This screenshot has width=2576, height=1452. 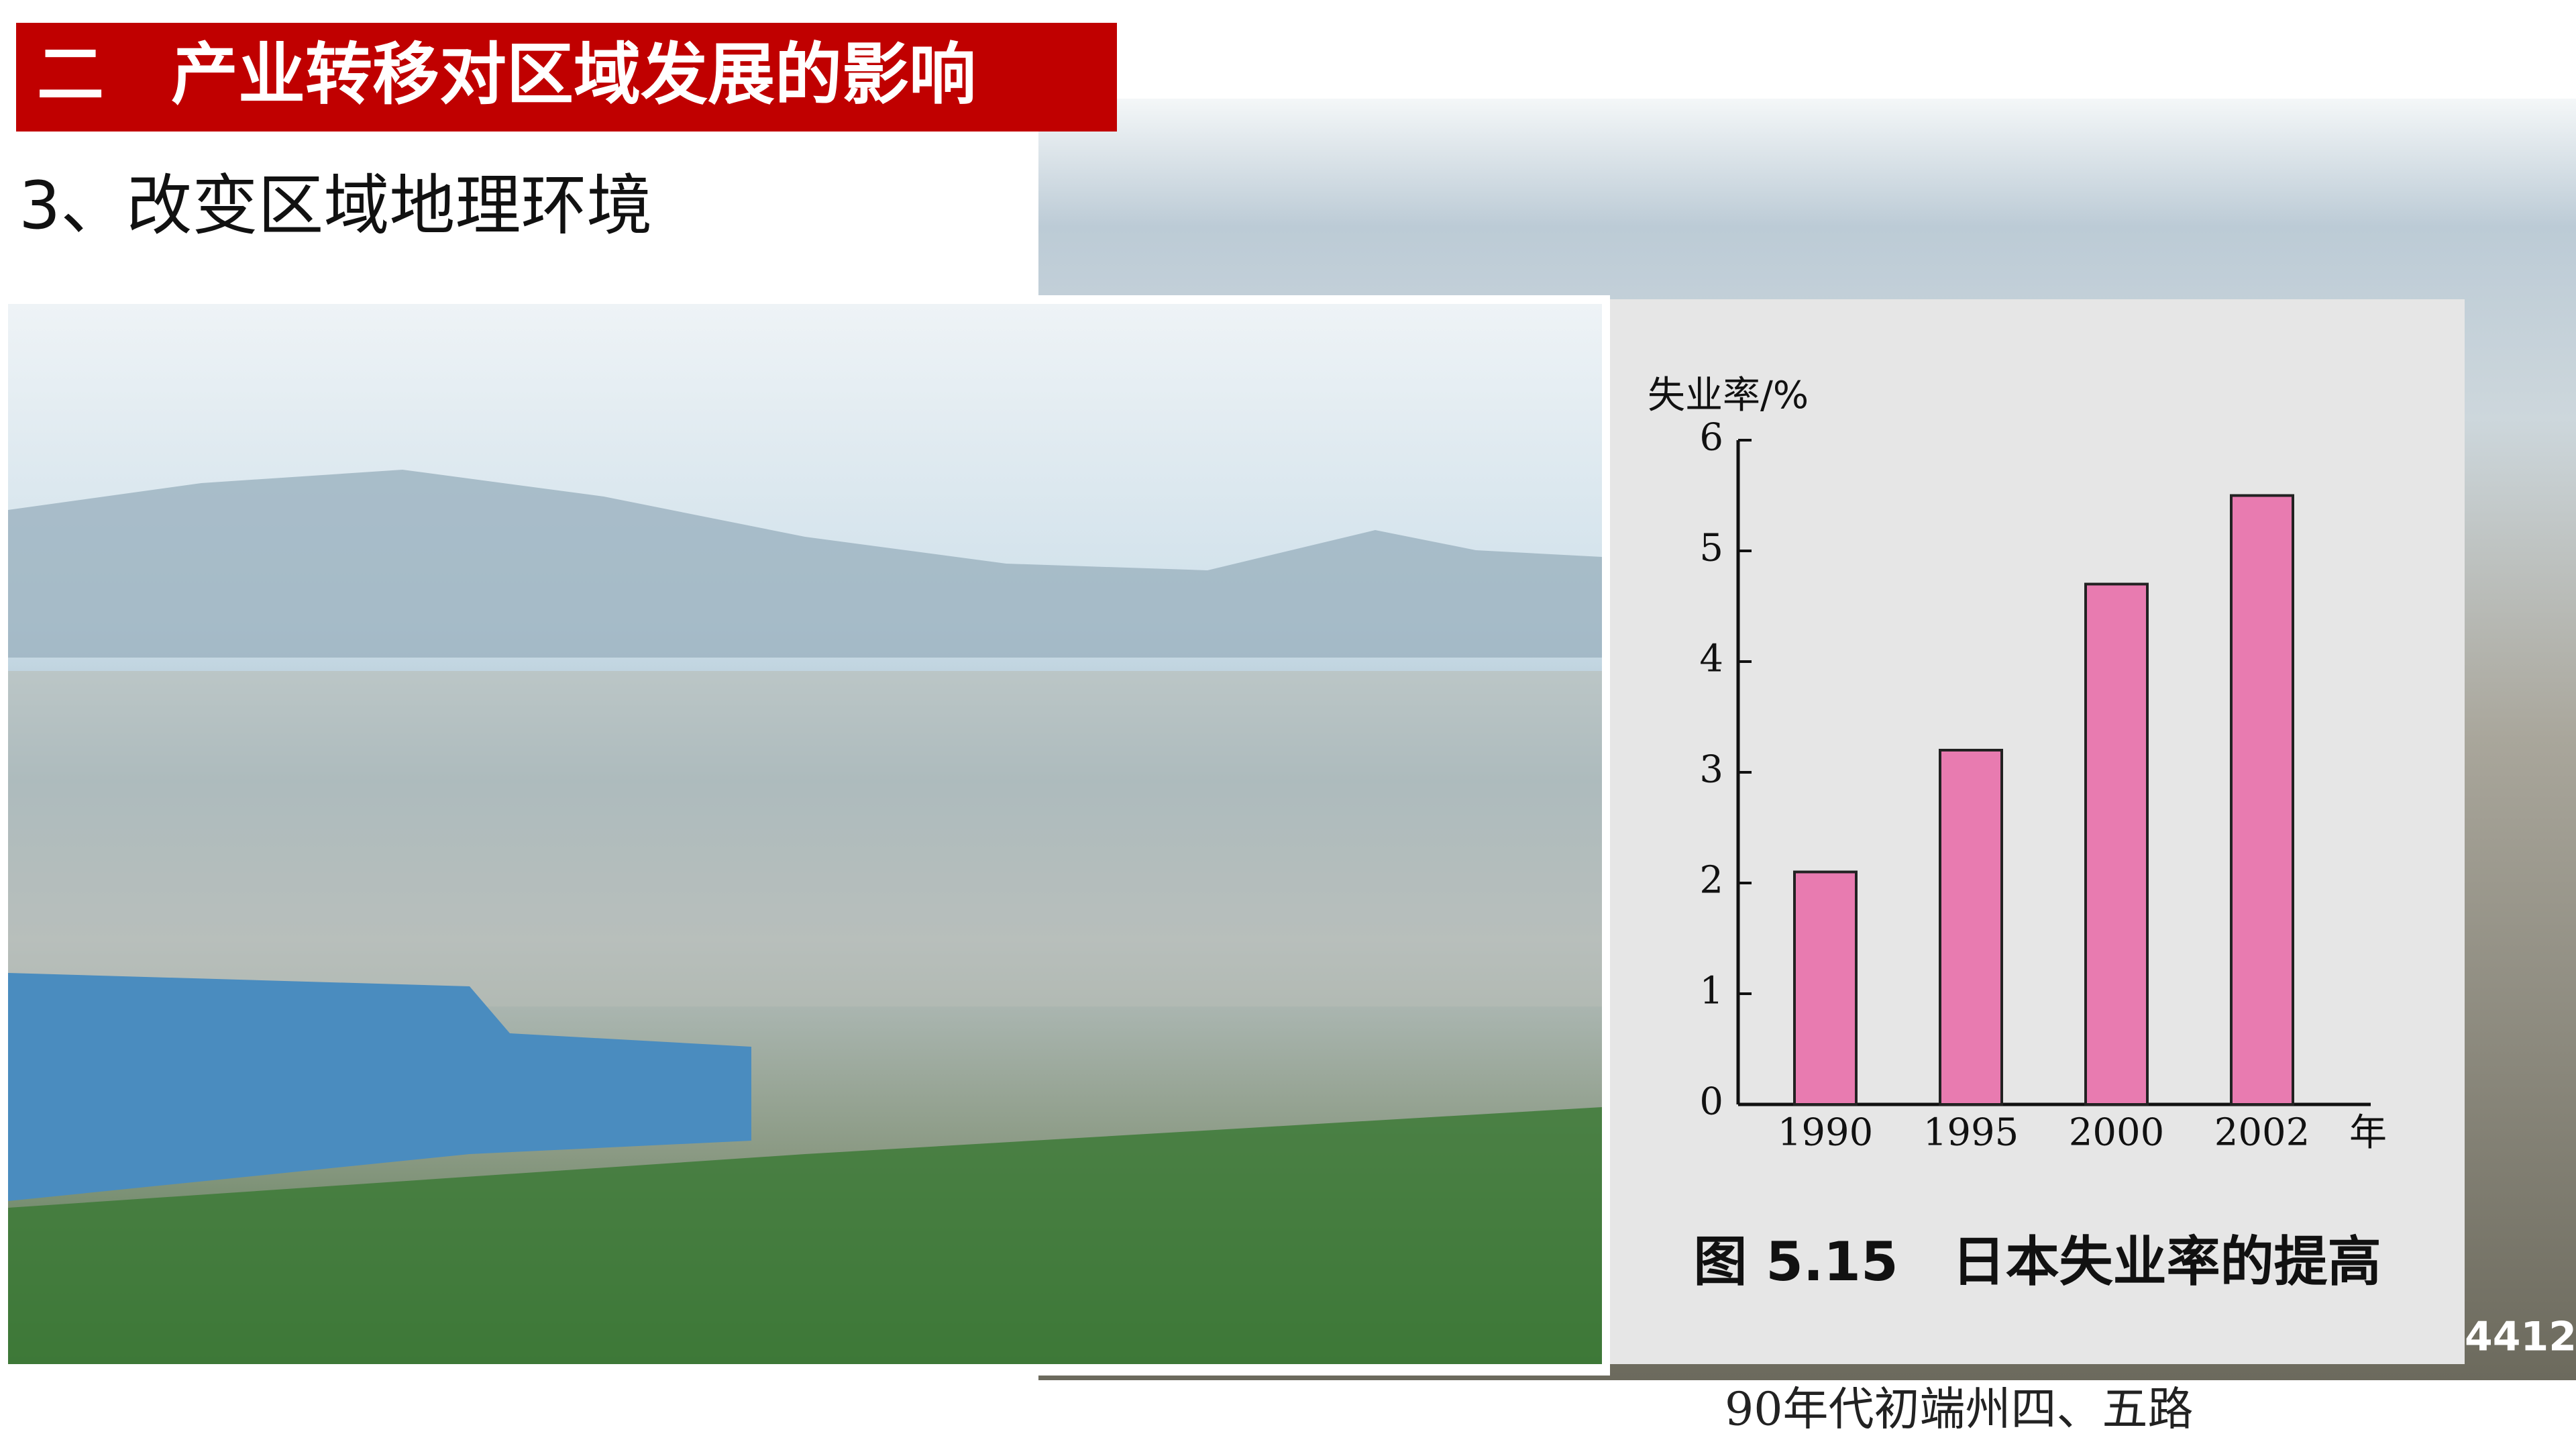 I want to click on lake, so click(x=379, y=1087).